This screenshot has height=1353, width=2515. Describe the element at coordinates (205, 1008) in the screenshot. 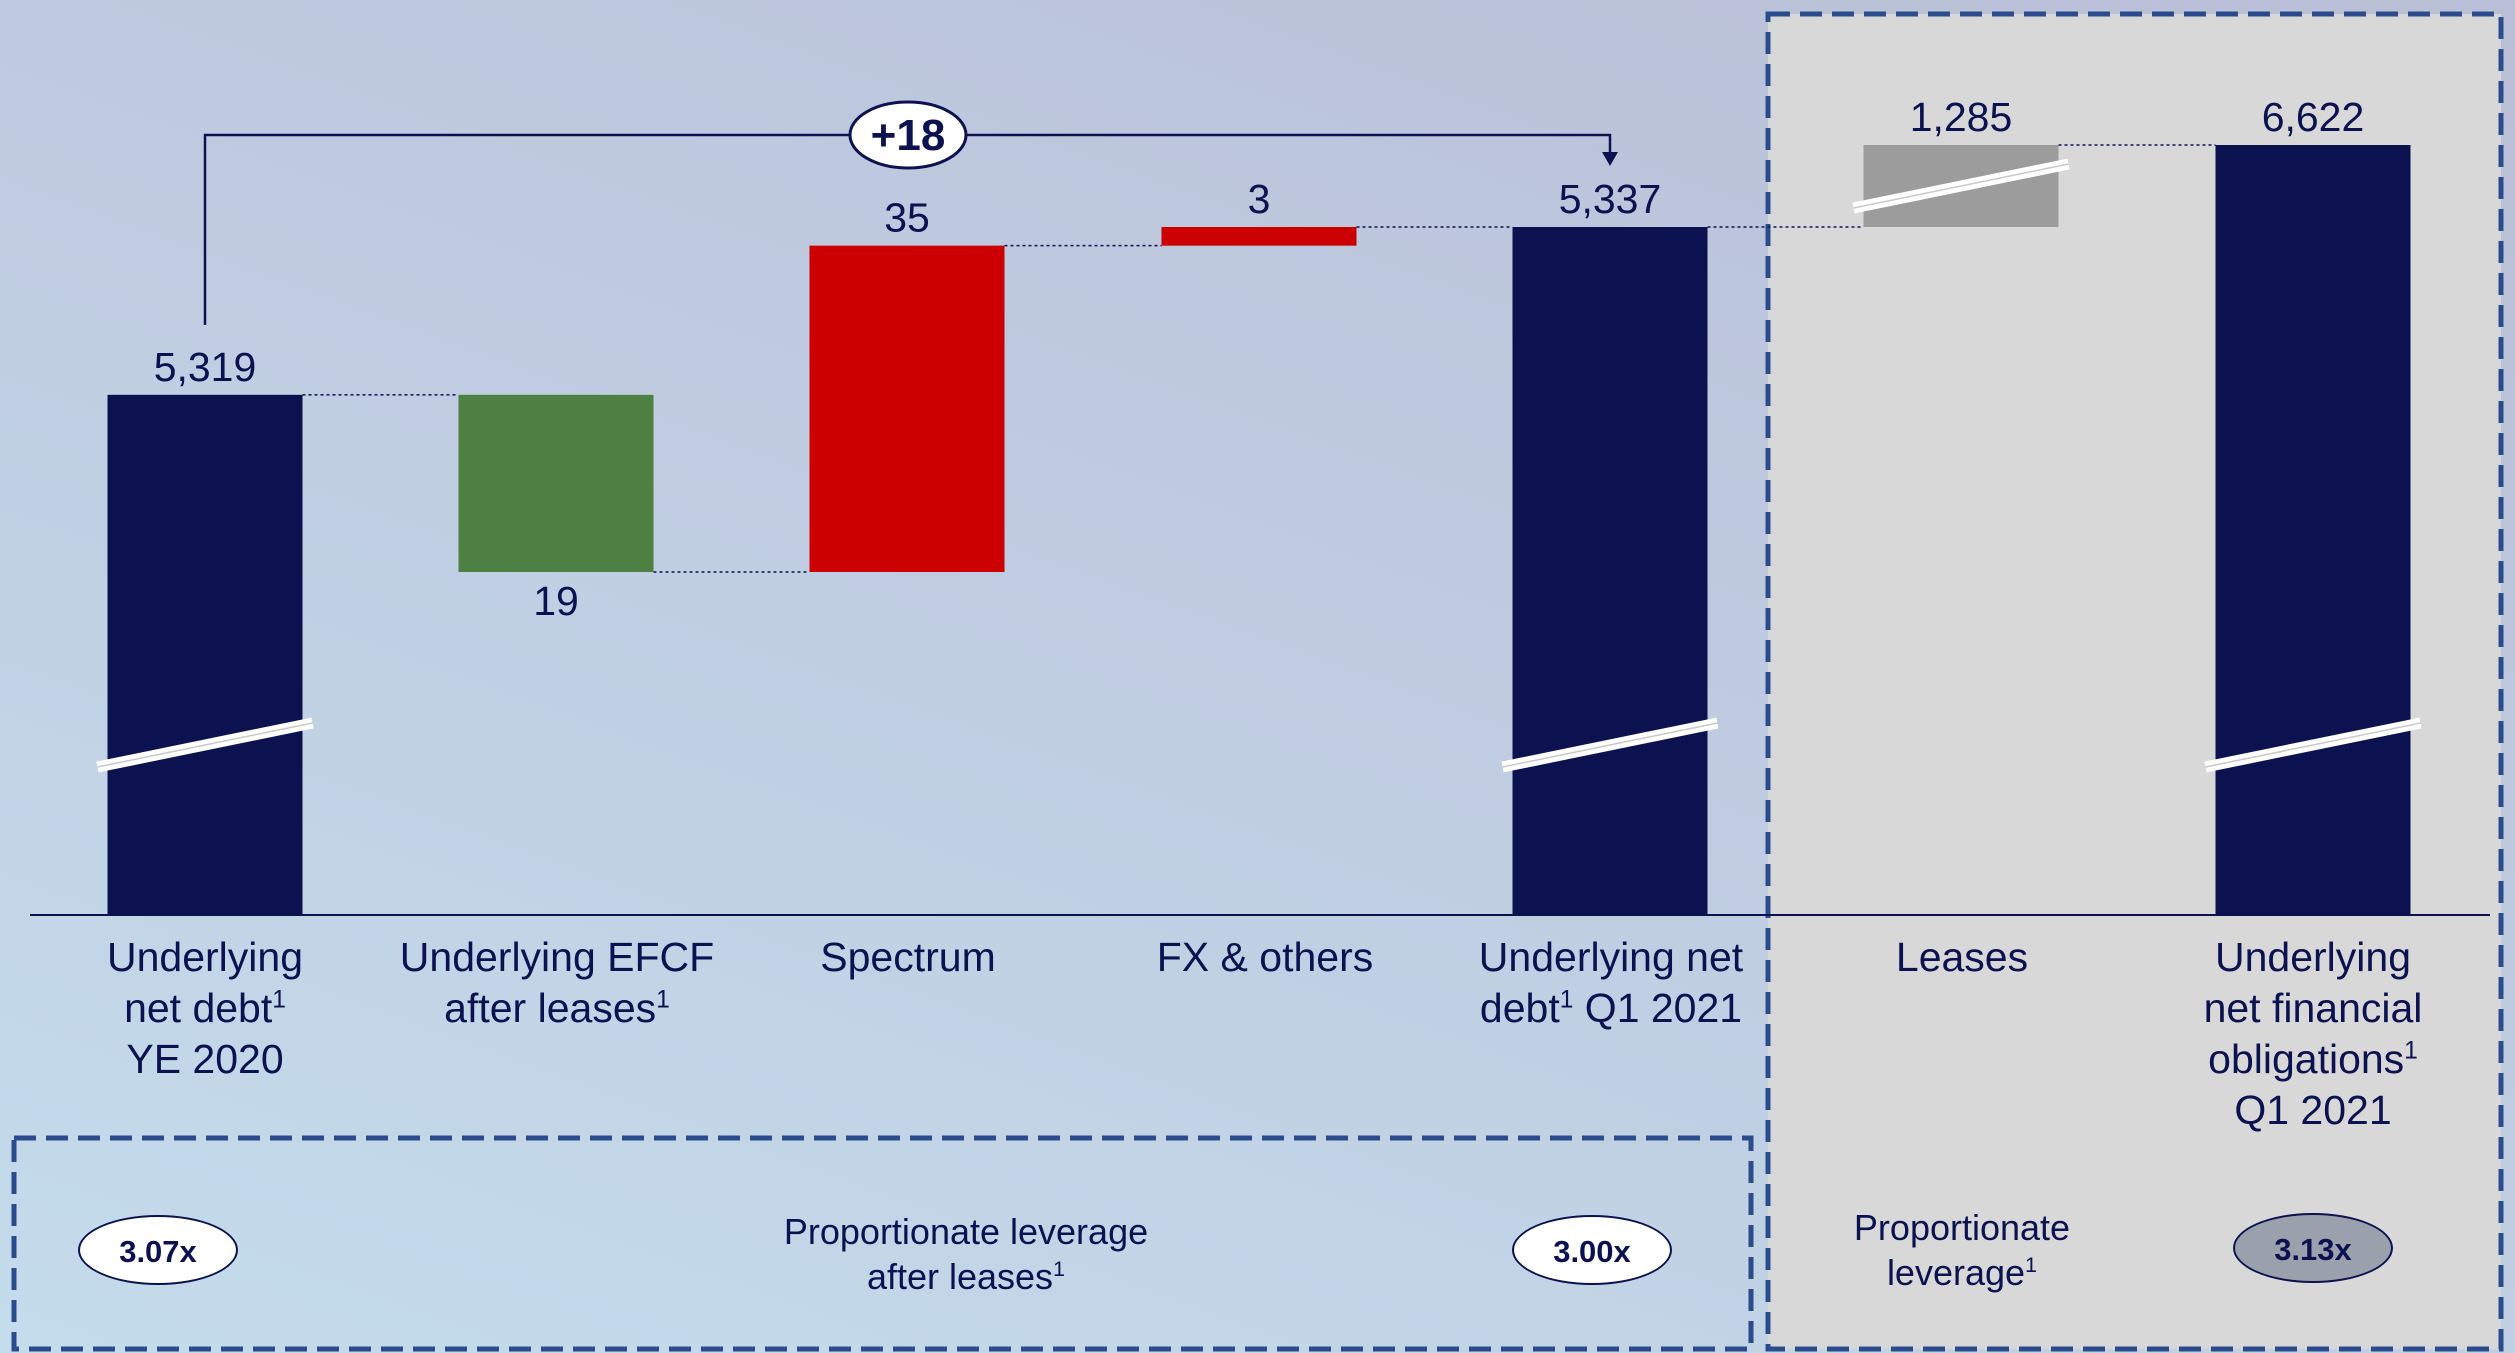

I see `category-label-ye2020: Underlying net debt1 YE 2020` at that location.